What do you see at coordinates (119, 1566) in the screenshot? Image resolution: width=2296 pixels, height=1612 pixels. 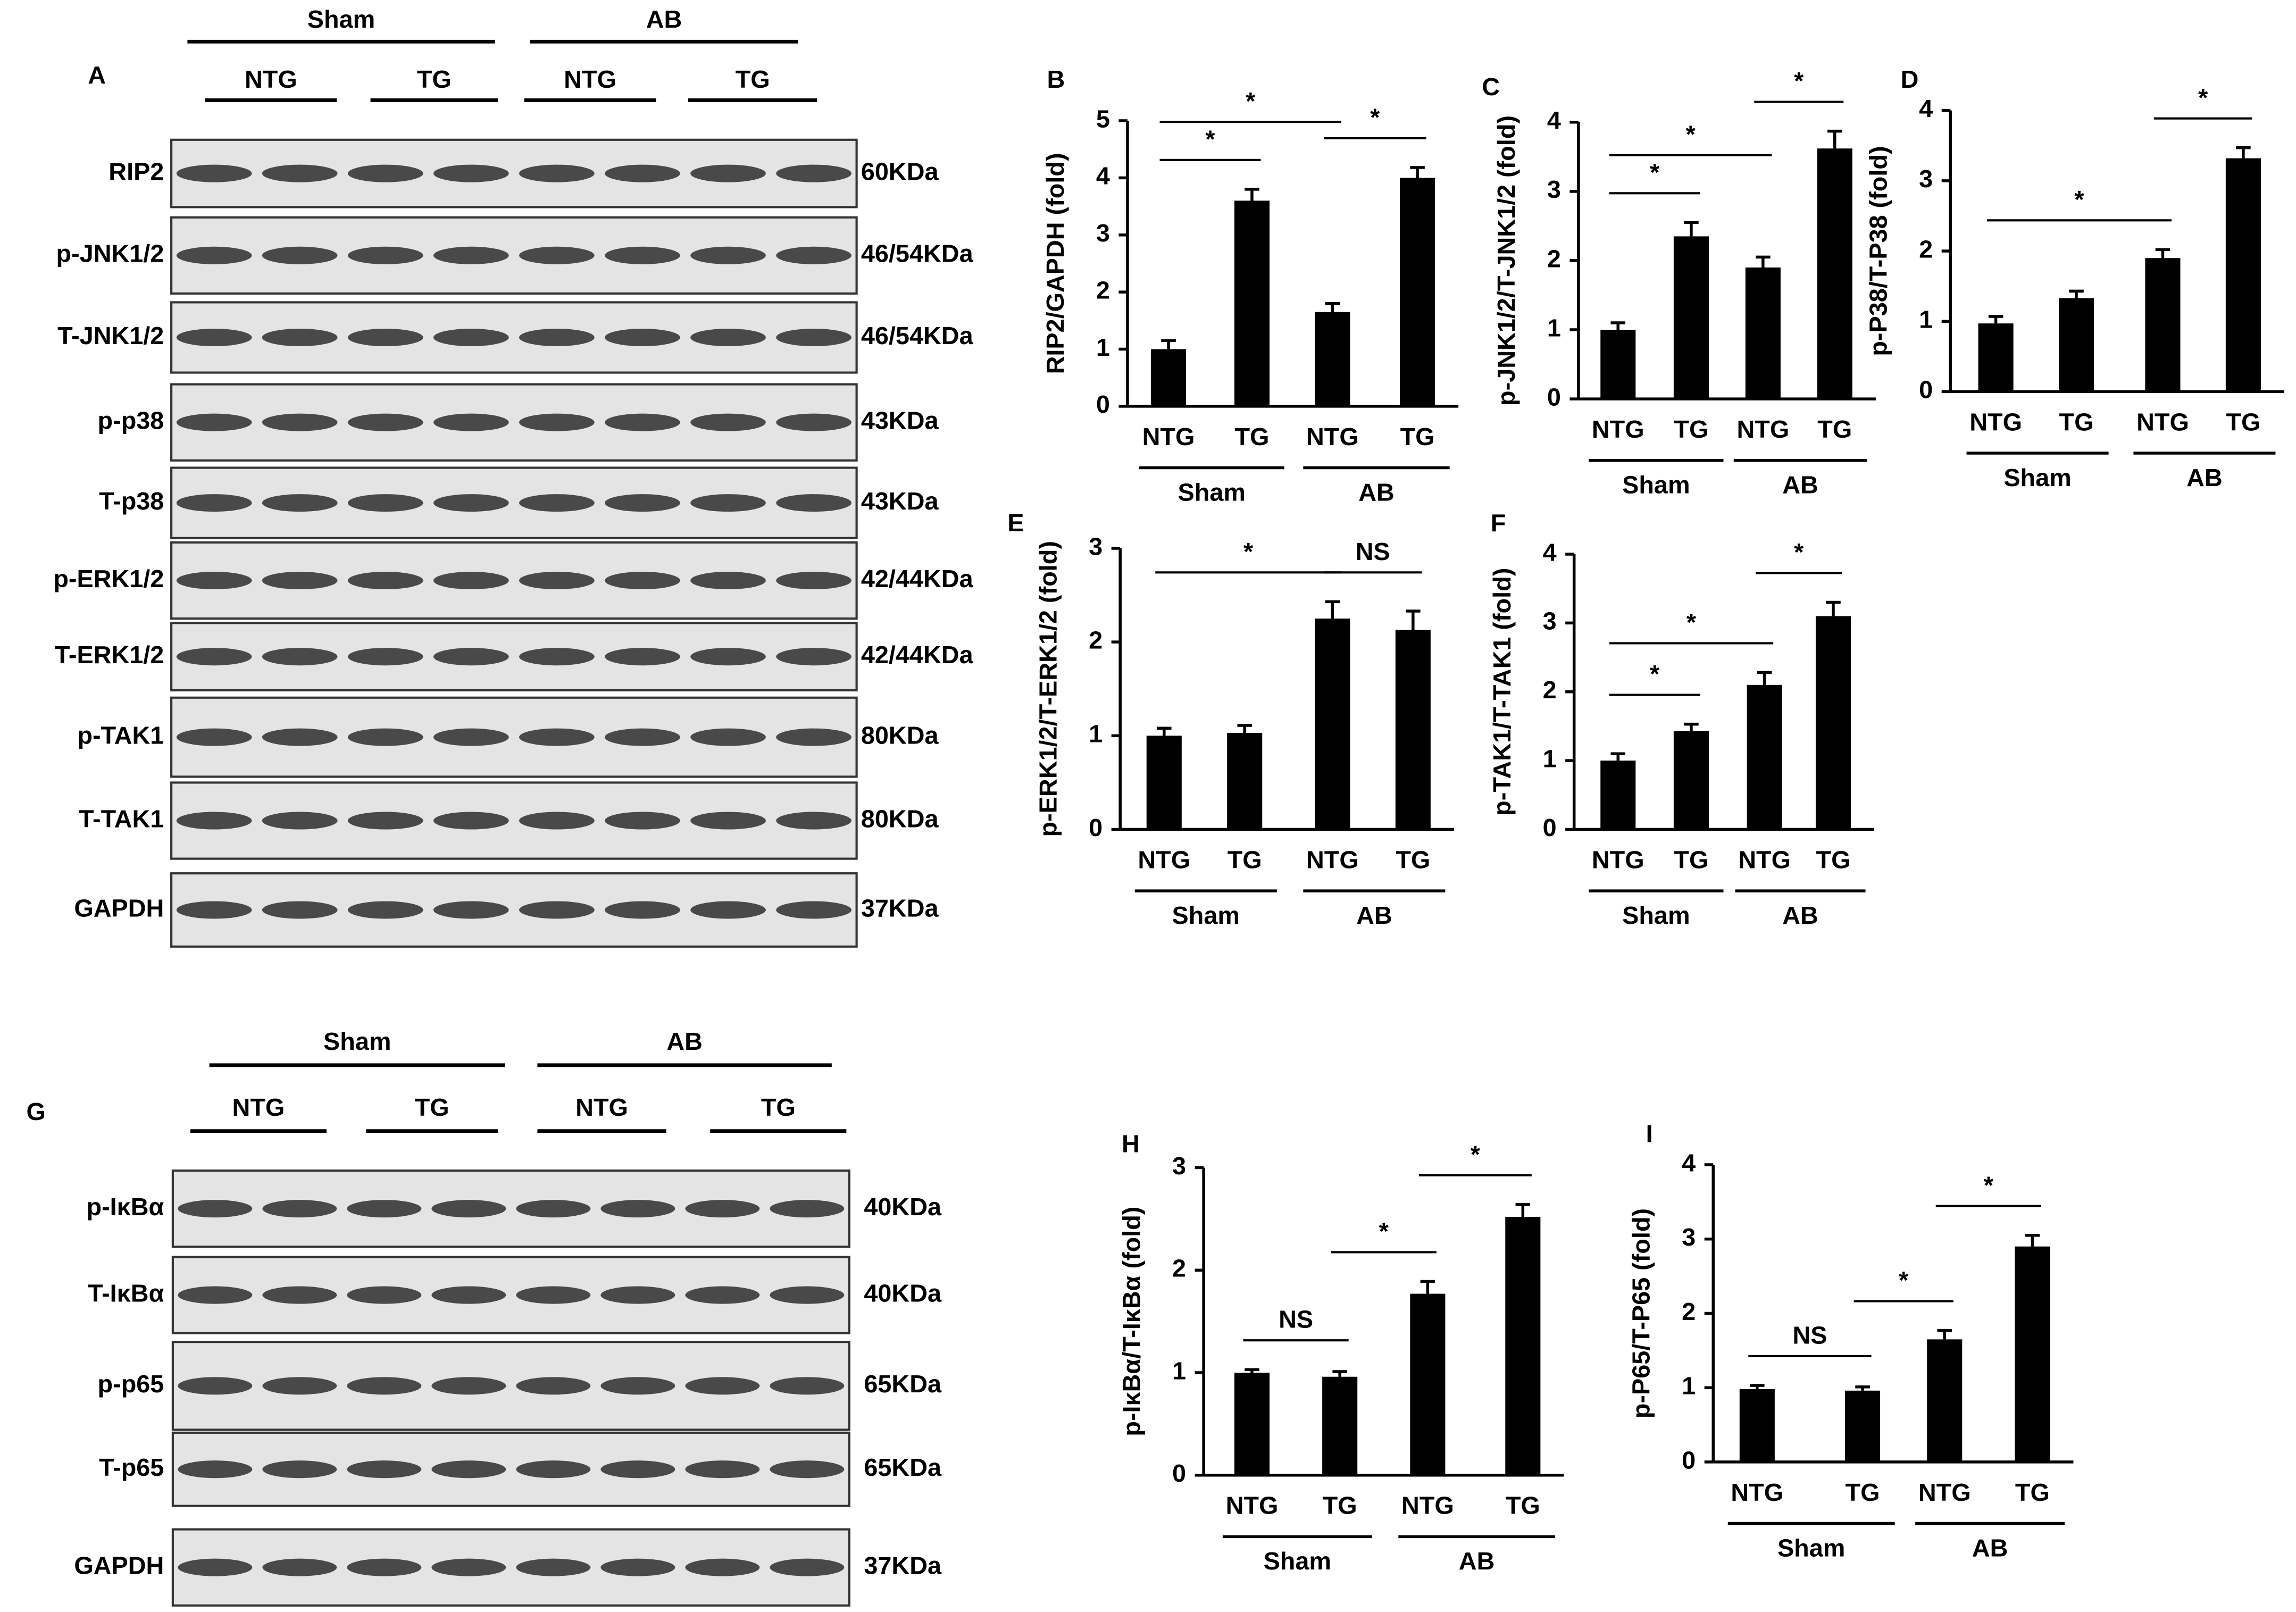 I see `protein-label: GAPDH` at bounding box center [119, 1566].